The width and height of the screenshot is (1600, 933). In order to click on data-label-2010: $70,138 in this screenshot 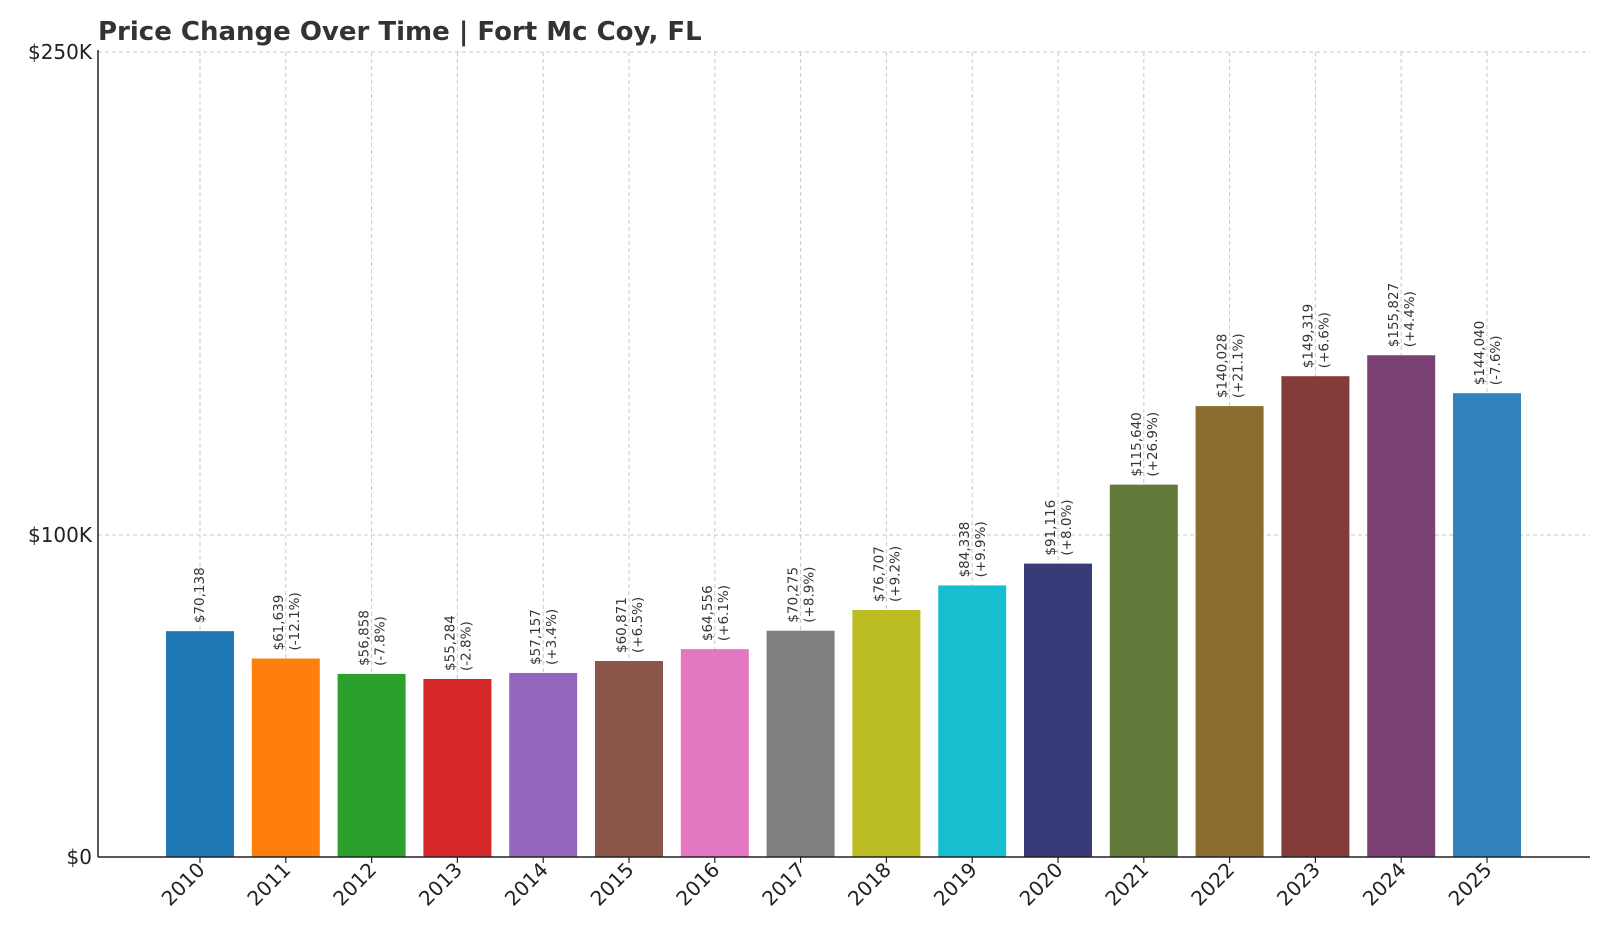, I will do `click(200, 595)`.